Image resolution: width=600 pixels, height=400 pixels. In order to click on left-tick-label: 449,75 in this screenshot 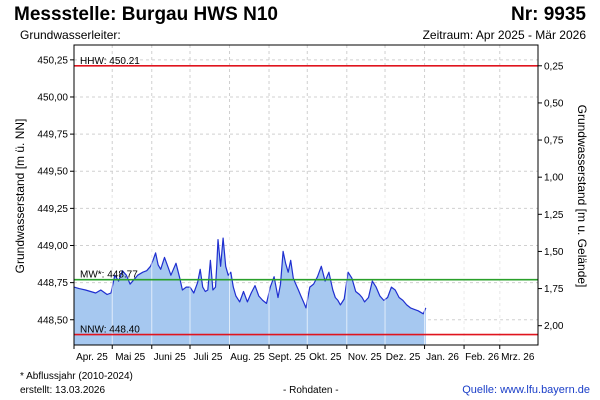, I will do `click(52, 135)`.